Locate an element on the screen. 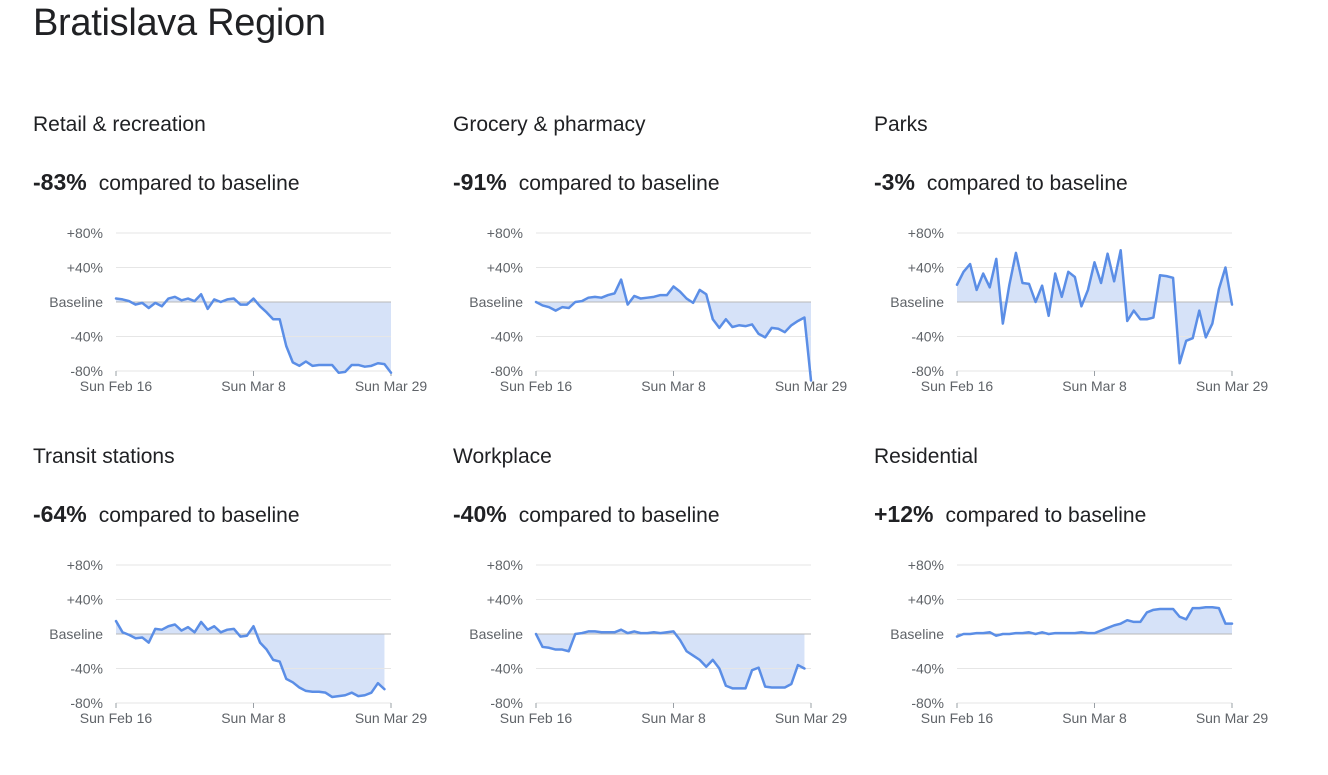  category-title: Transit stations is located at coordinates (104, 456).